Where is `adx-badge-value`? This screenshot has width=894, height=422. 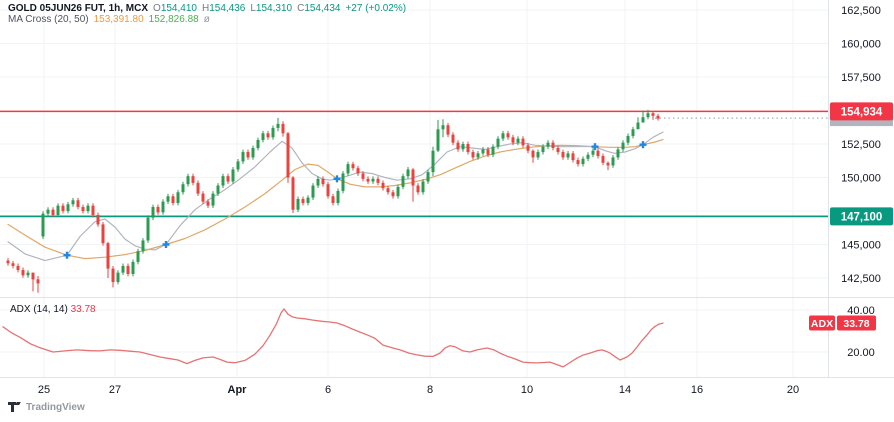 adx-badge-value is located at coordinates (856, 323).